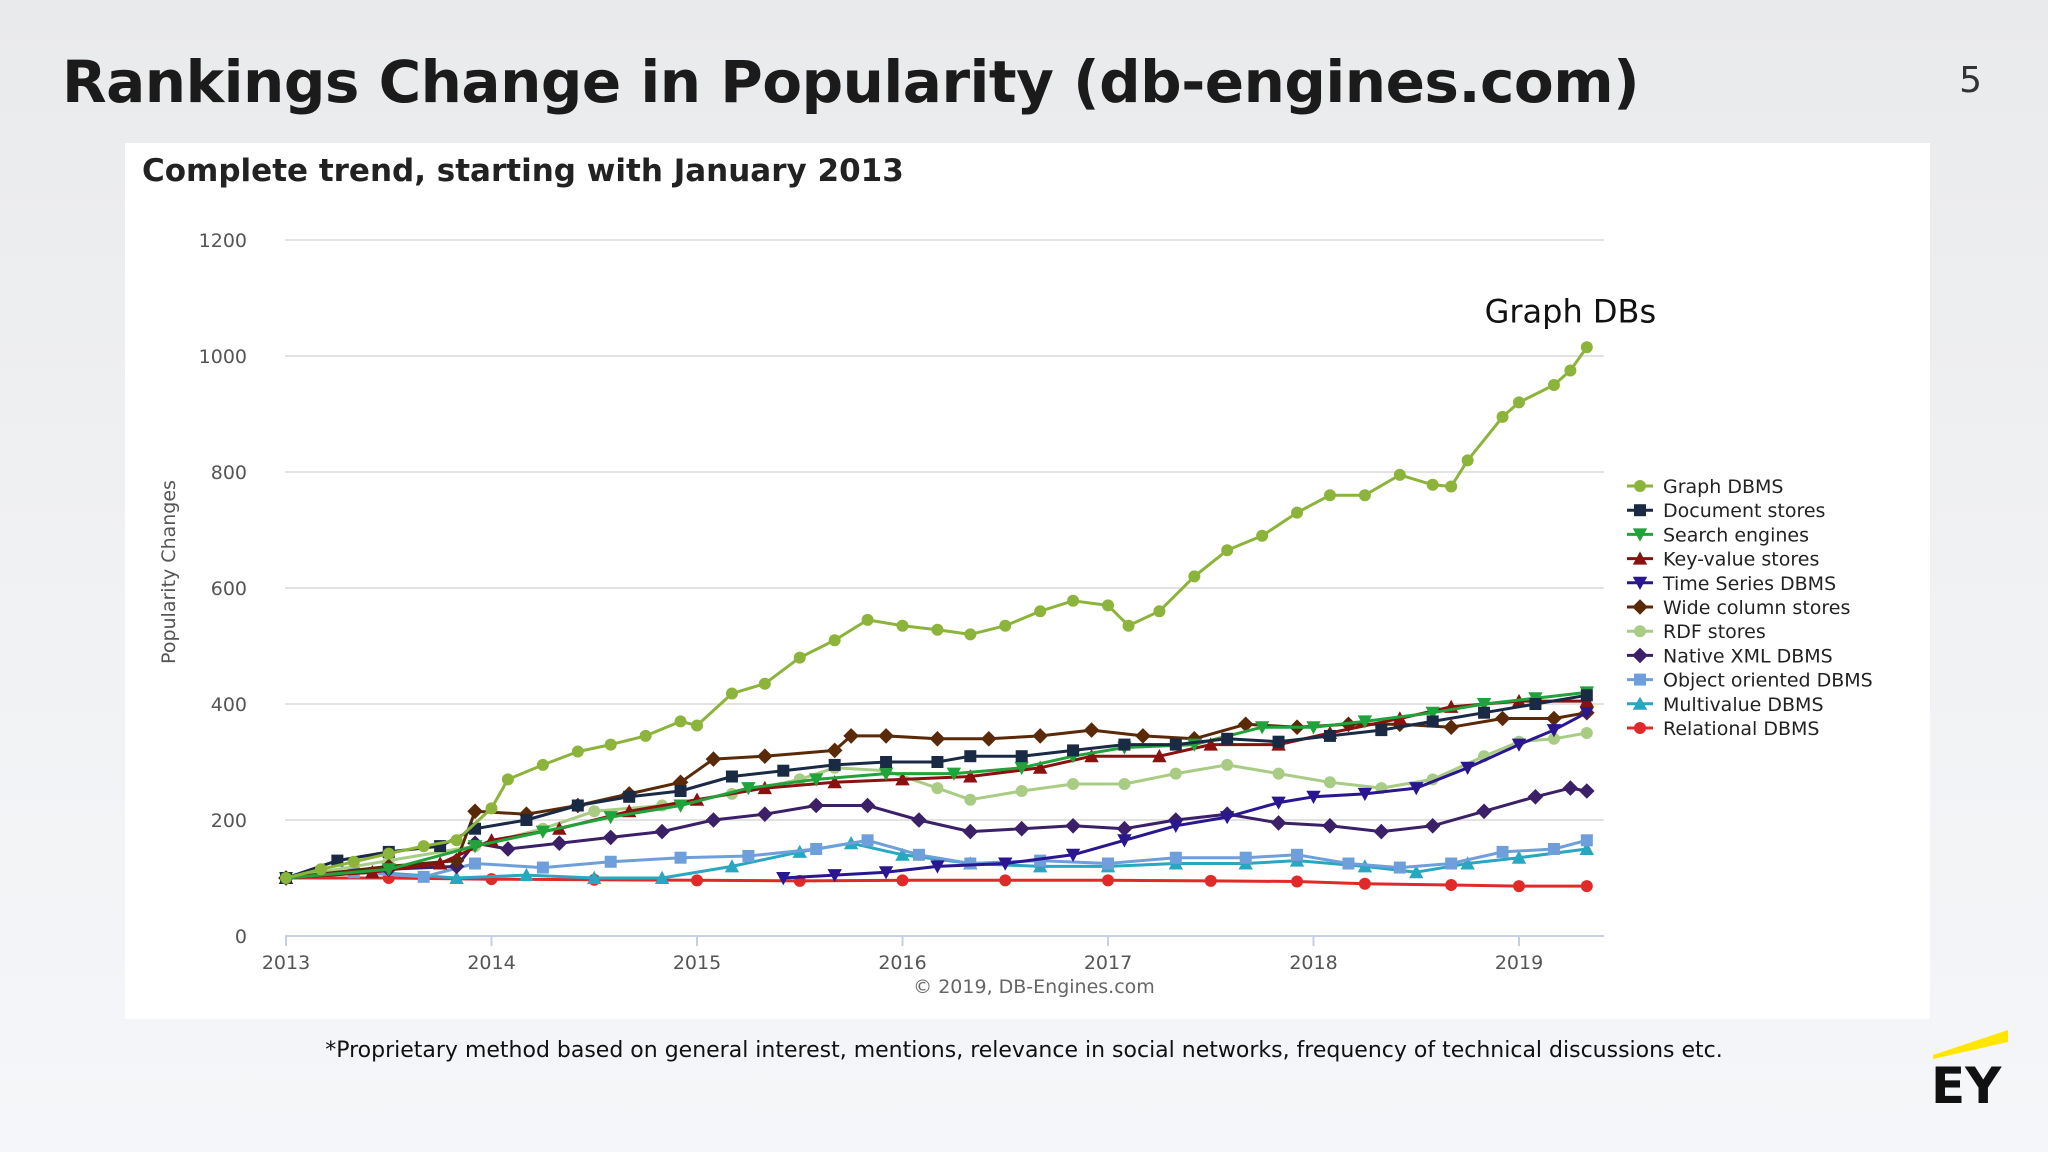 This screenshot has height=1152, width=2048. I want to click on y-tick-label: 1000, so click(223, 357).